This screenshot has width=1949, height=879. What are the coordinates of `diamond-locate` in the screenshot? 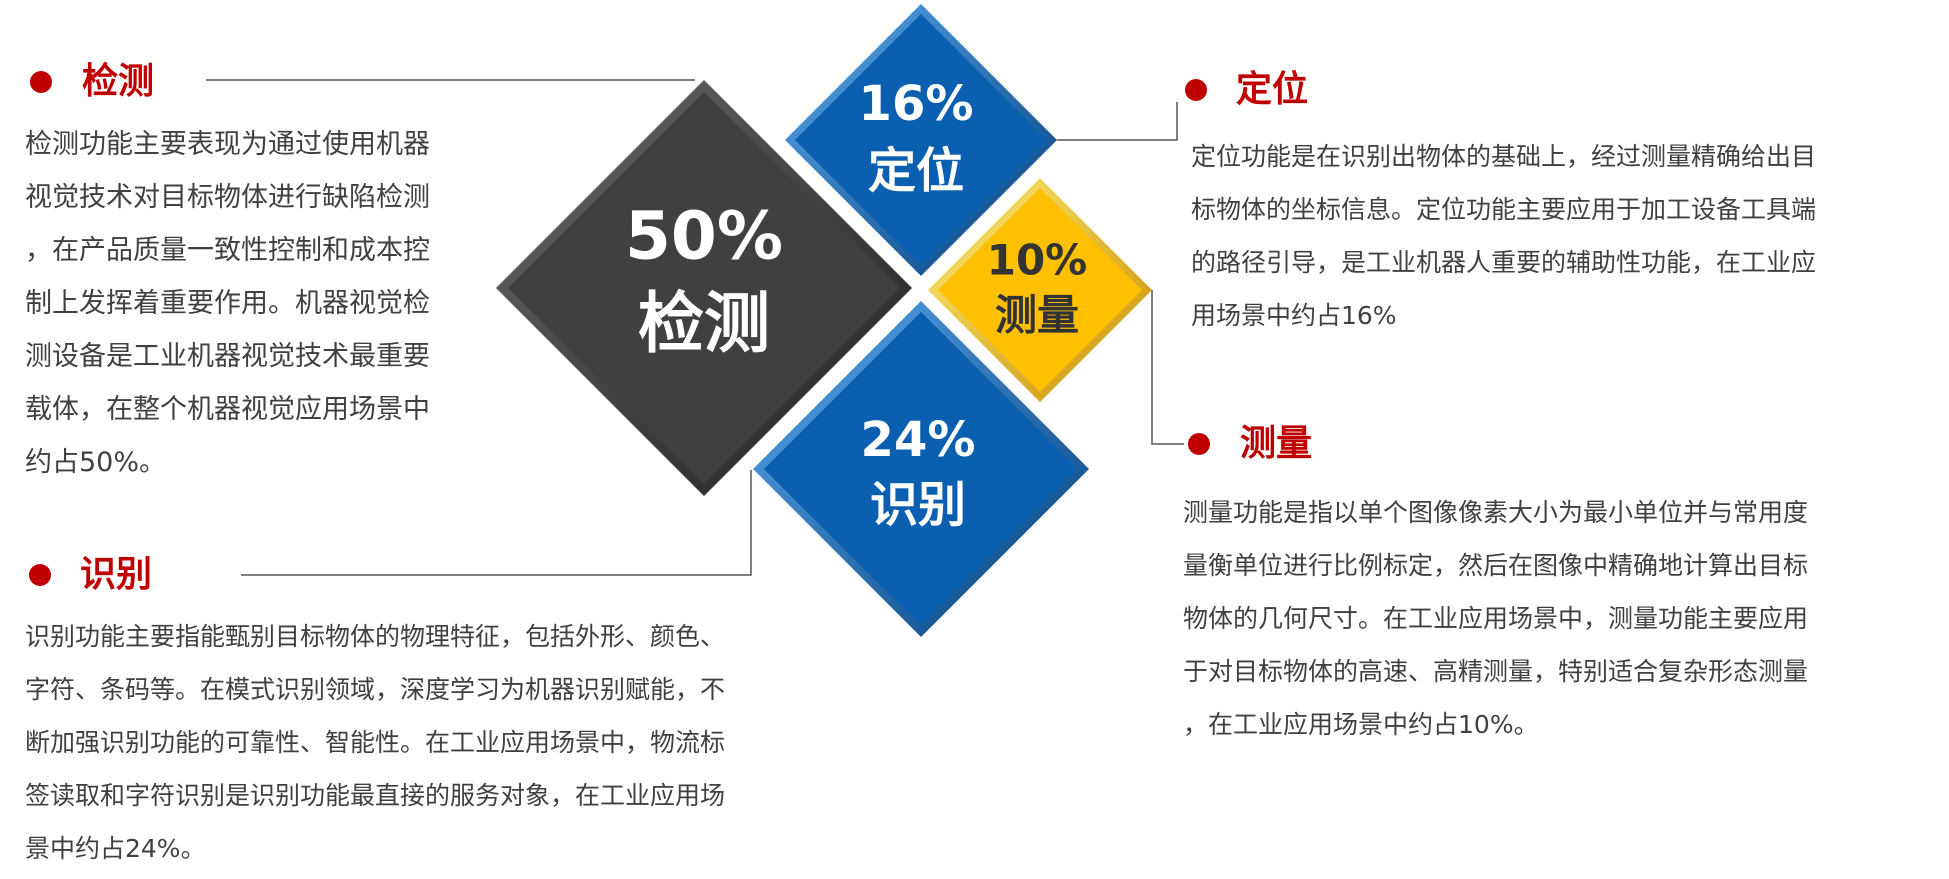 It's located at (921, 140).